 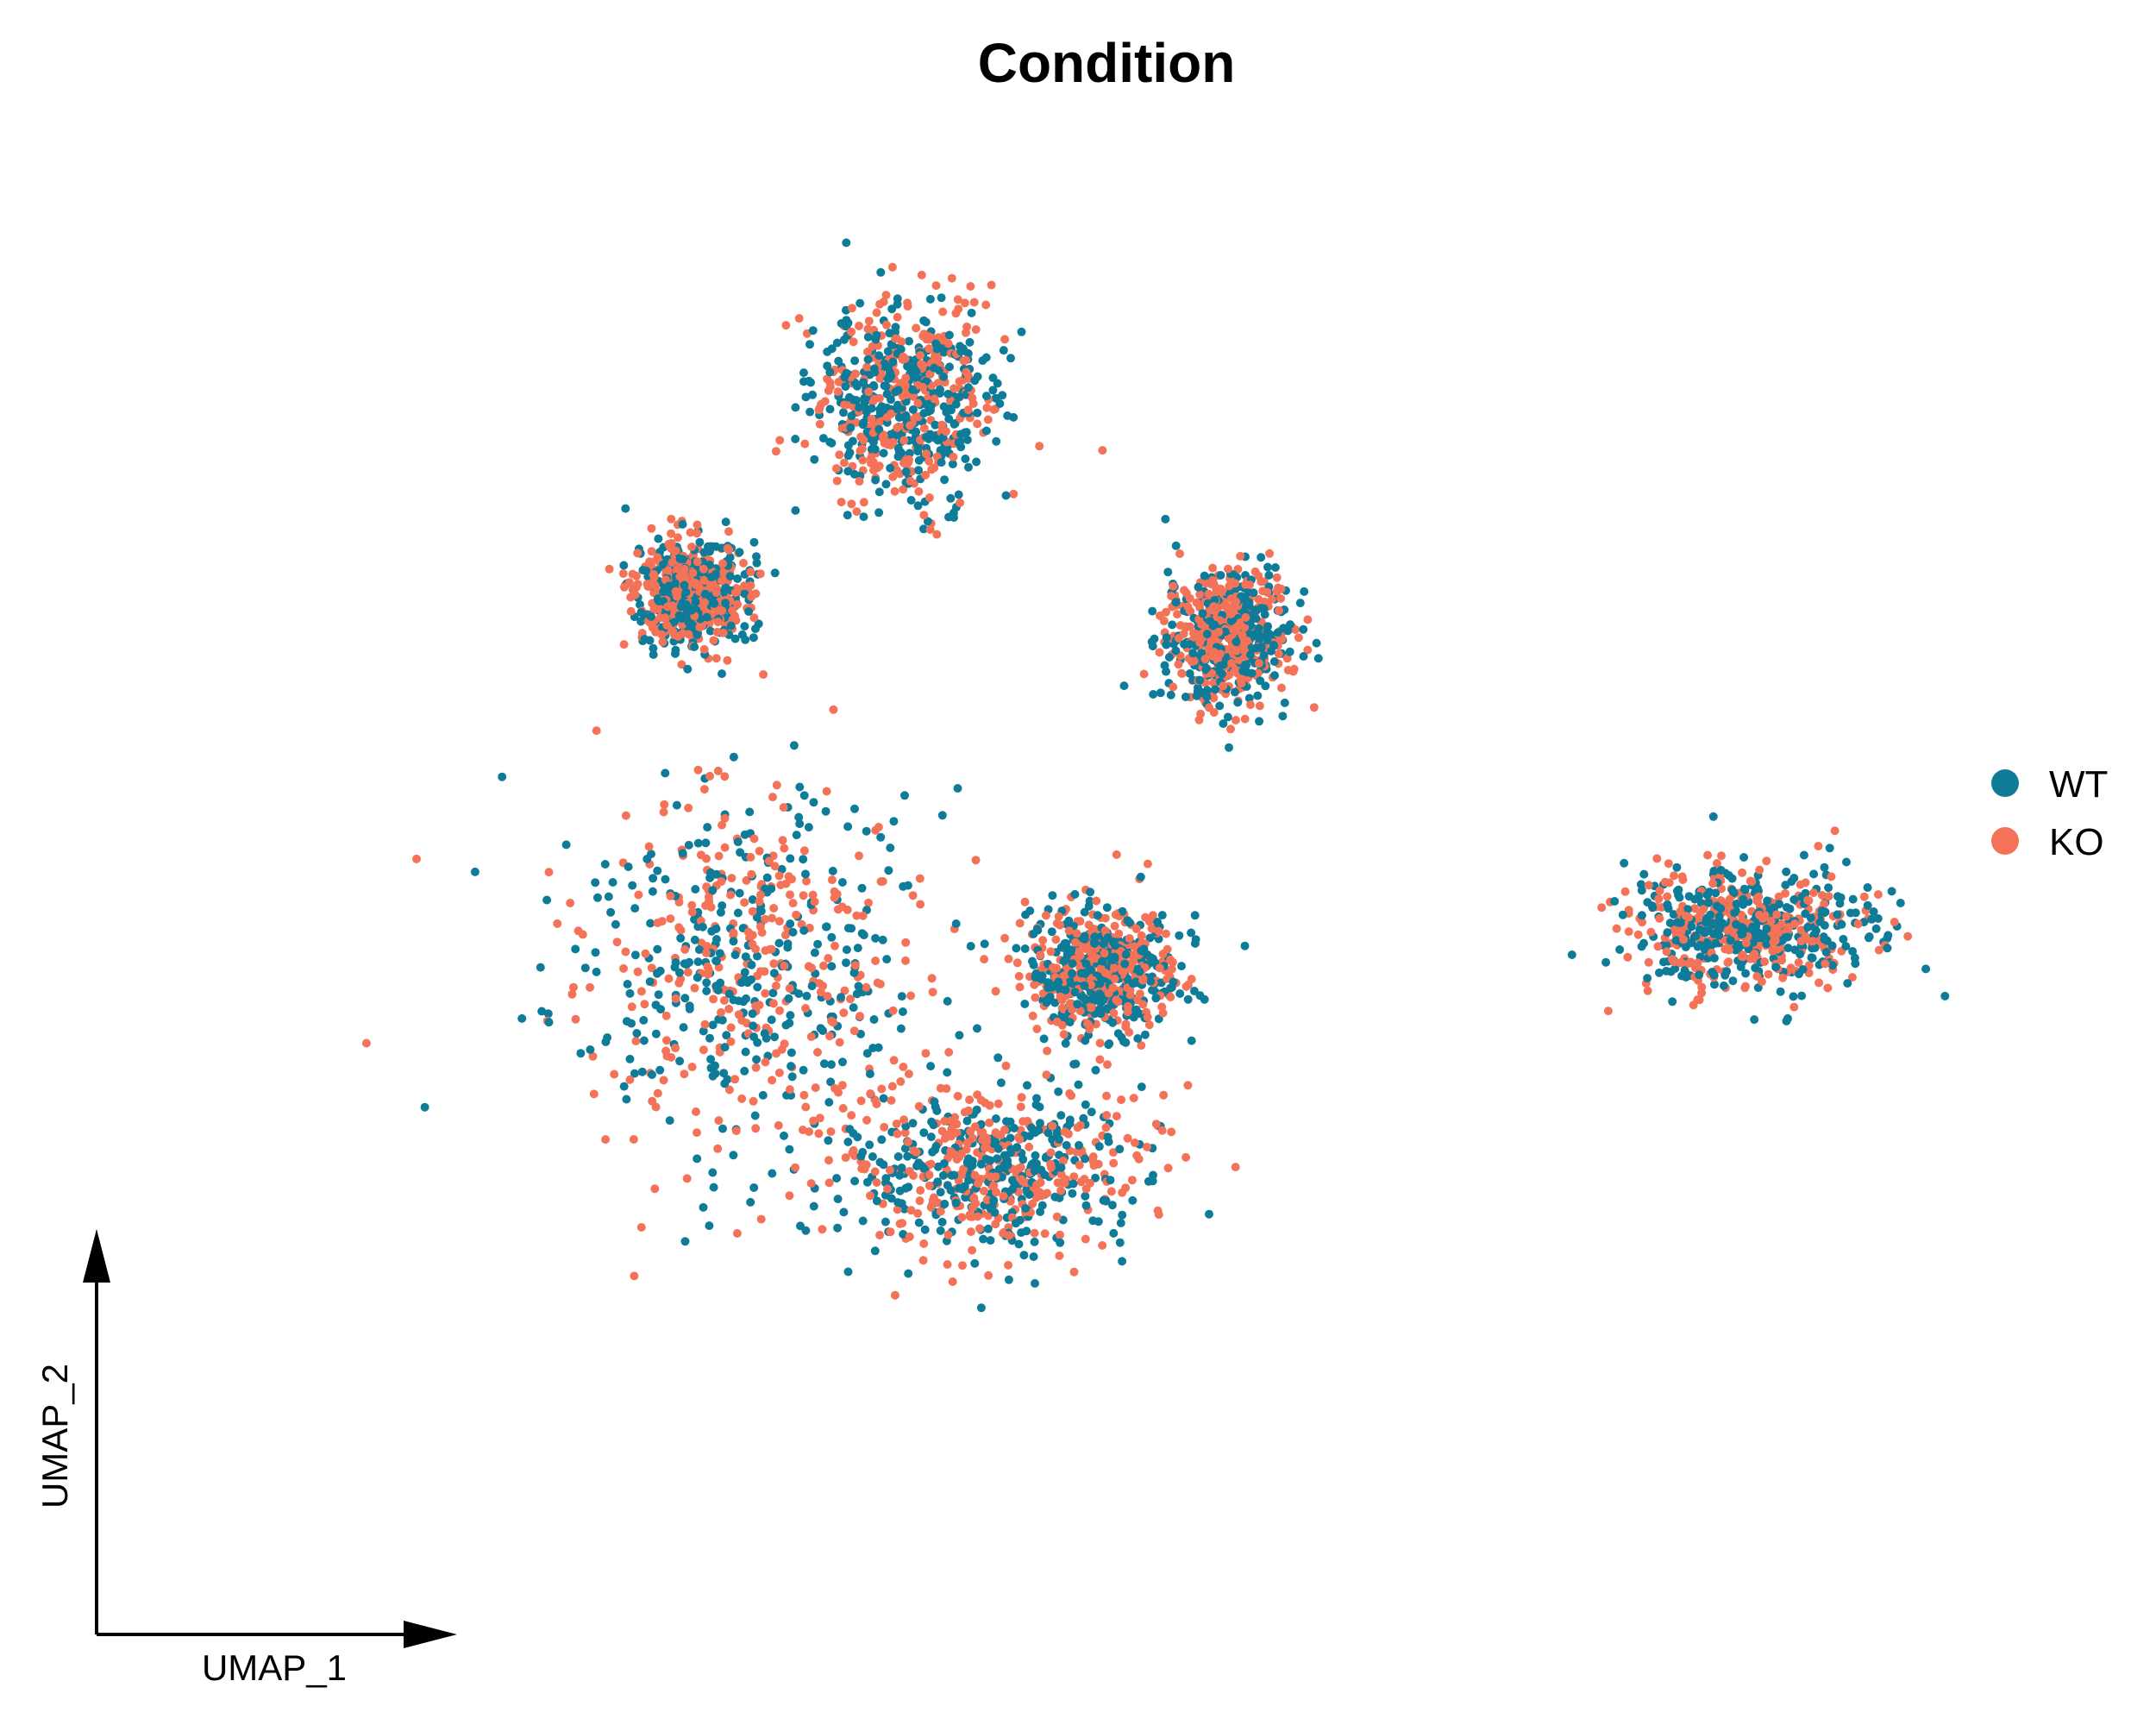 What do you see at coordinates (2005, 783) in the screenshot?
I see `legend-swatch-wt` at bounding box center [2005, 783].